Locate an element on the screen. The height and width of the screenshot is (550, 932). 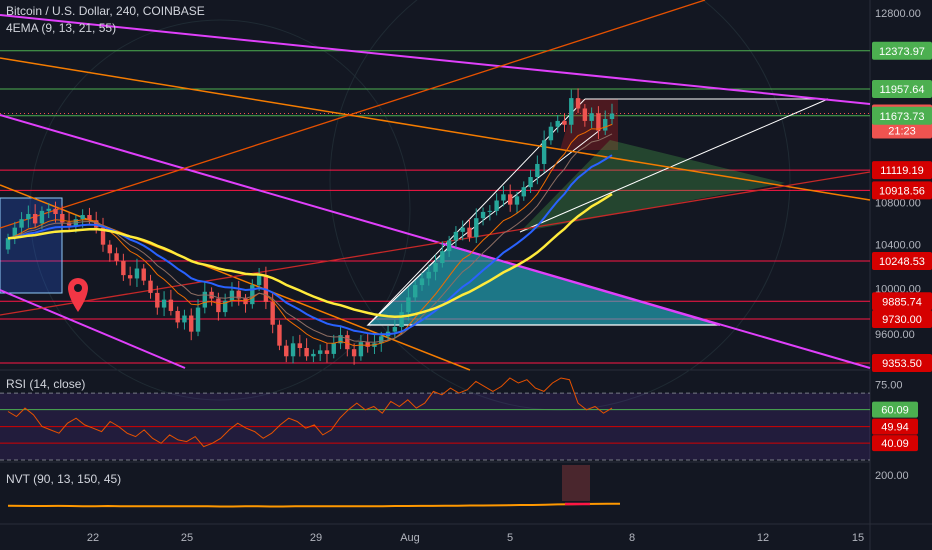
rsi-level-value: 40.09 is located at coordinates (895, 444).